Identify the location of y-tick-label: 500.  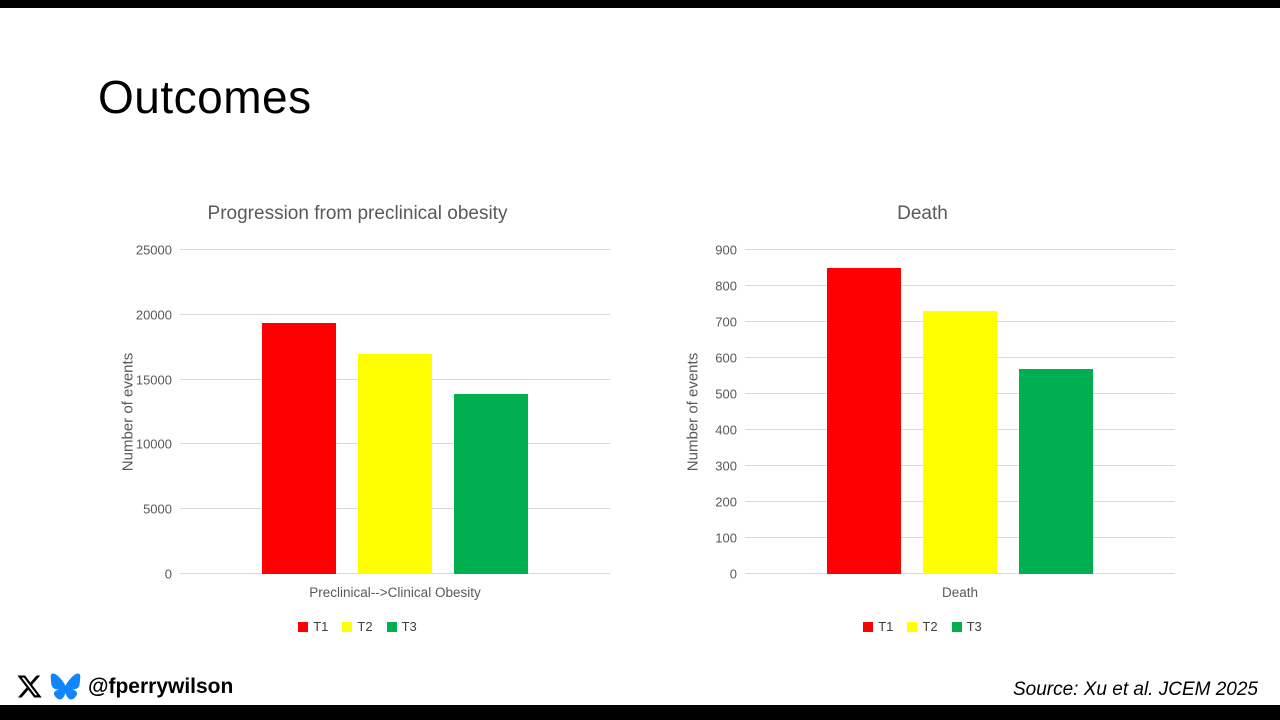
(726, 394).